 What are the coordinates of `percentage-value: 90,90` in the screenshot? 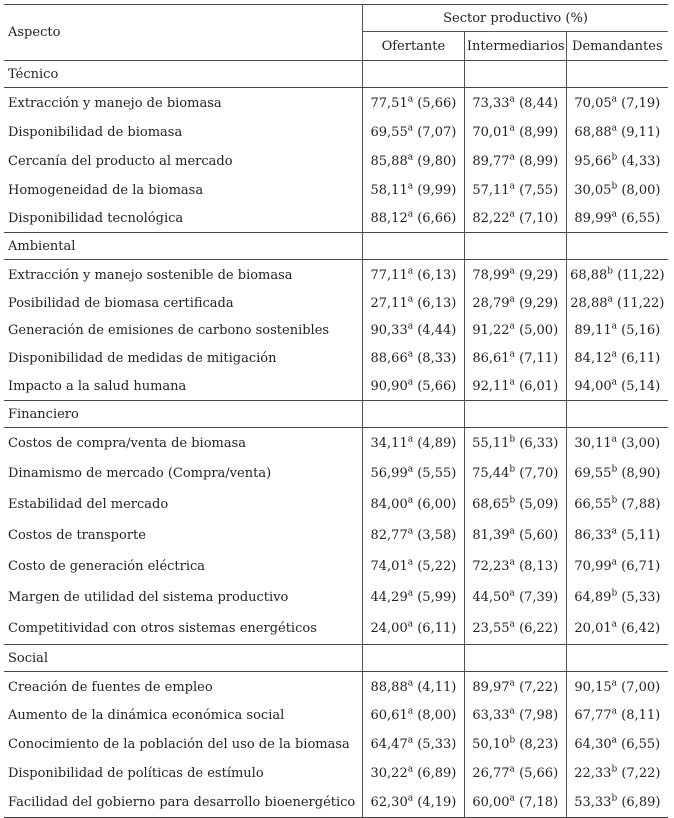 It's located at (389, 386).